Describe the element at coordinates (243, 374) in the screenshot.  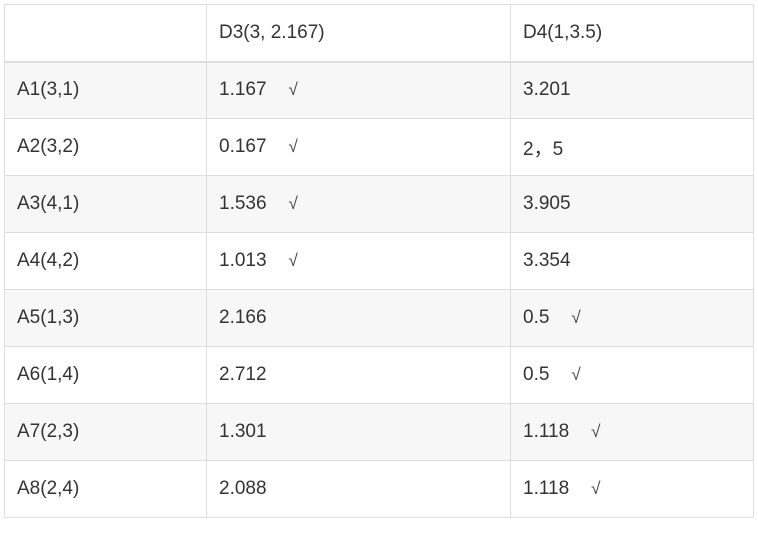
I see `d3-value: 2.712` at that location.